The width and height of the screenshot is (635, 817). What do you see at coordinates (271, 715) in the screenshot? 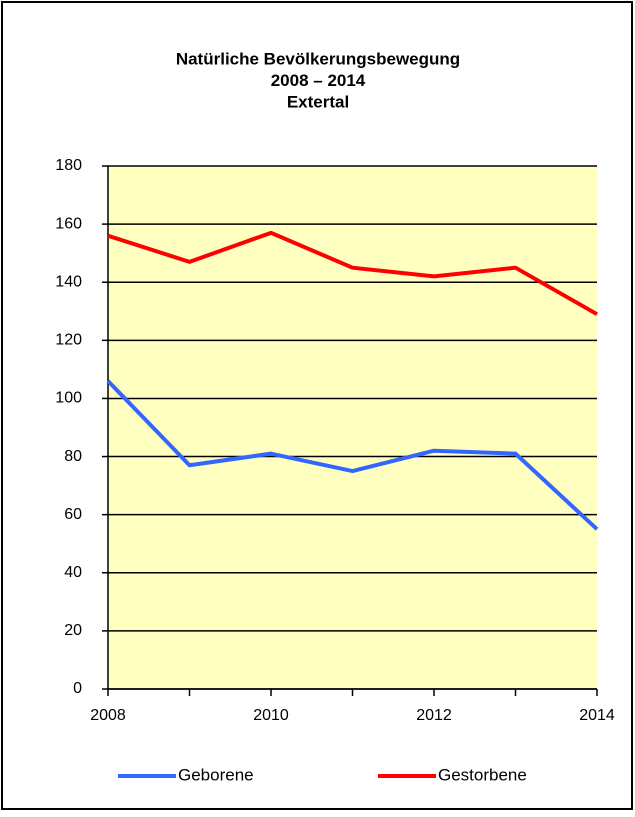
I see `x-tick-label: 2010` at bounding box center [271, 715].